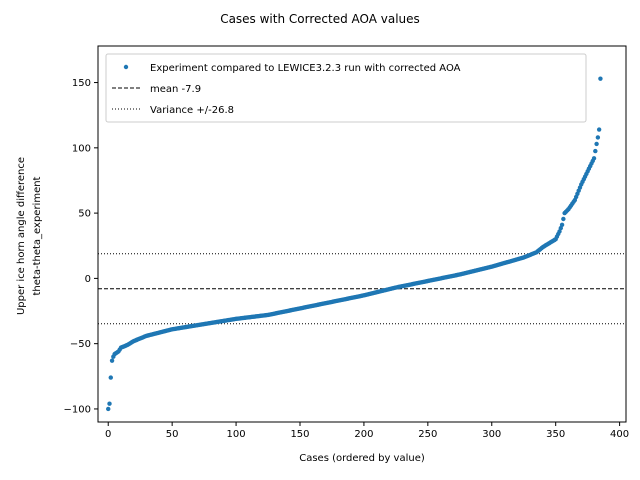  I want to click on reference-lines, so click(362, 289).